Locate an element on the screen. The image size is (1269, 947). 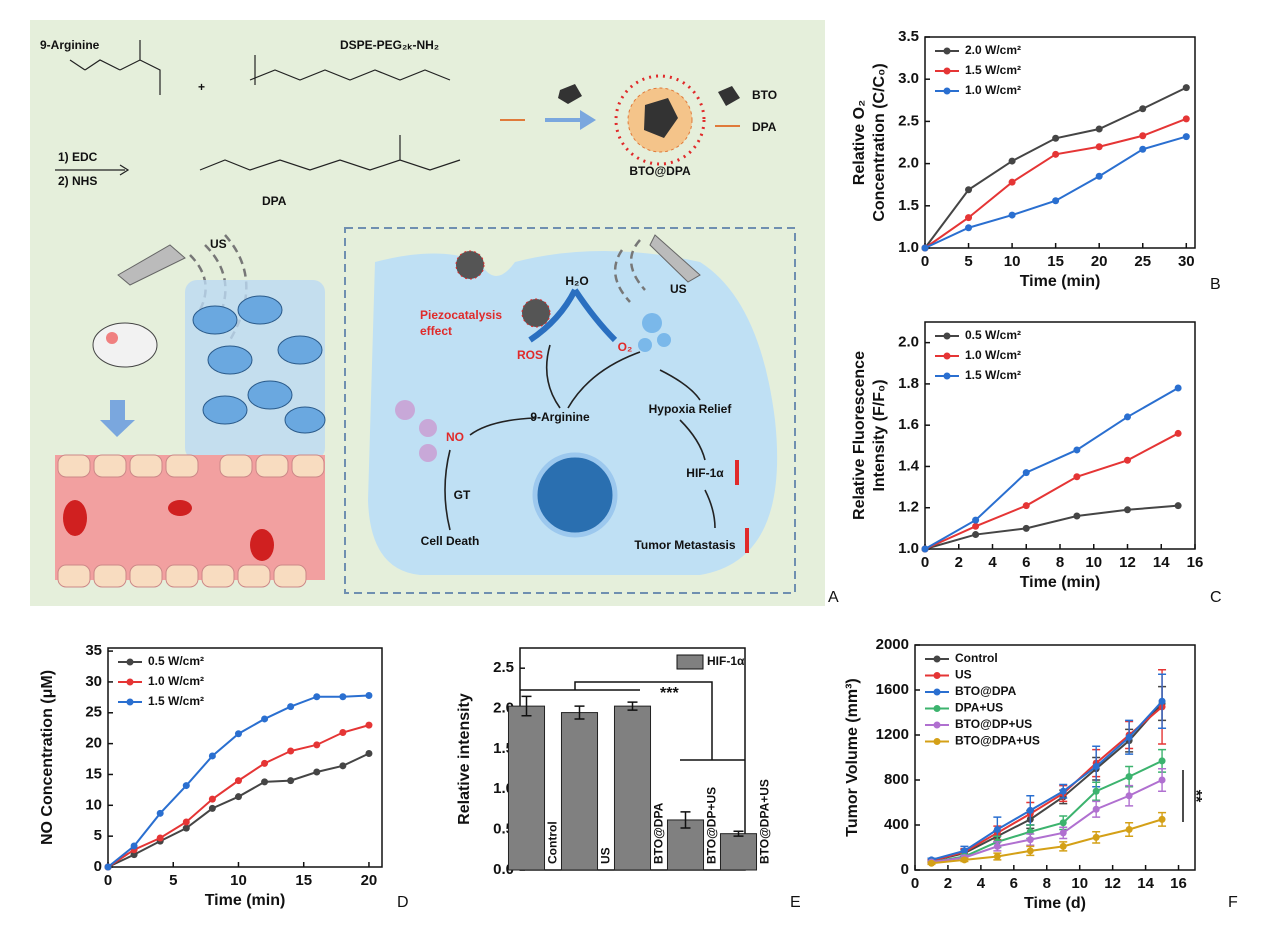
legend-label: 0.5 W/cm² is located at coordinates (993, 335).